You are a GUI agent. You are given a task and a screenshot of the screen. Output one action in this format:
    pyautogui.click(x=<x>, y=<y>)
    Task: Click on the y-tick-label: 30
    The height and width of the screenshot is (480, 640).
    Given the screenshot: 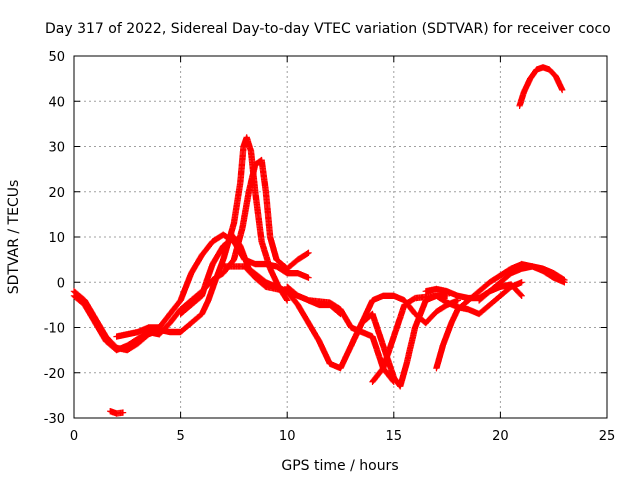 What is the action you would take?
    pyautogui.click(x=56, y=148)
    